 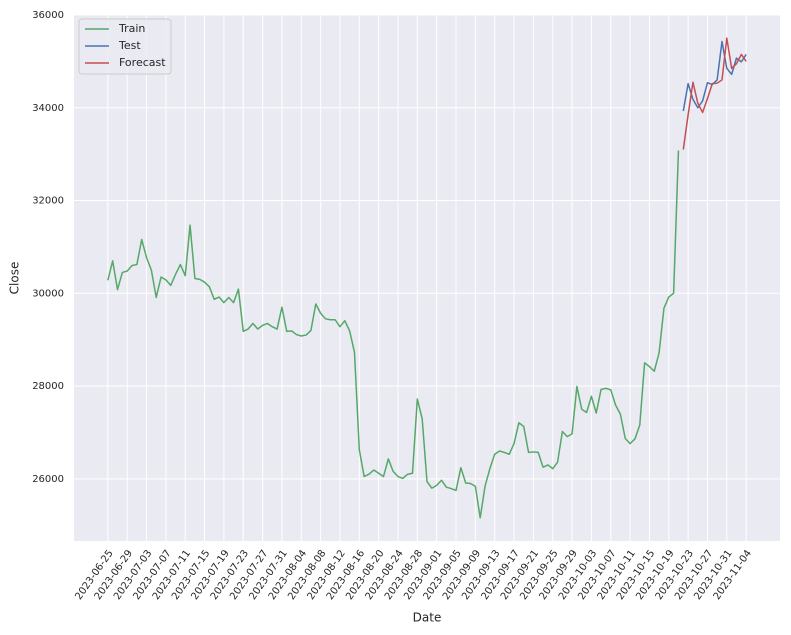 I want to click on x-axis-label: Date, so click(x=427, y=618).